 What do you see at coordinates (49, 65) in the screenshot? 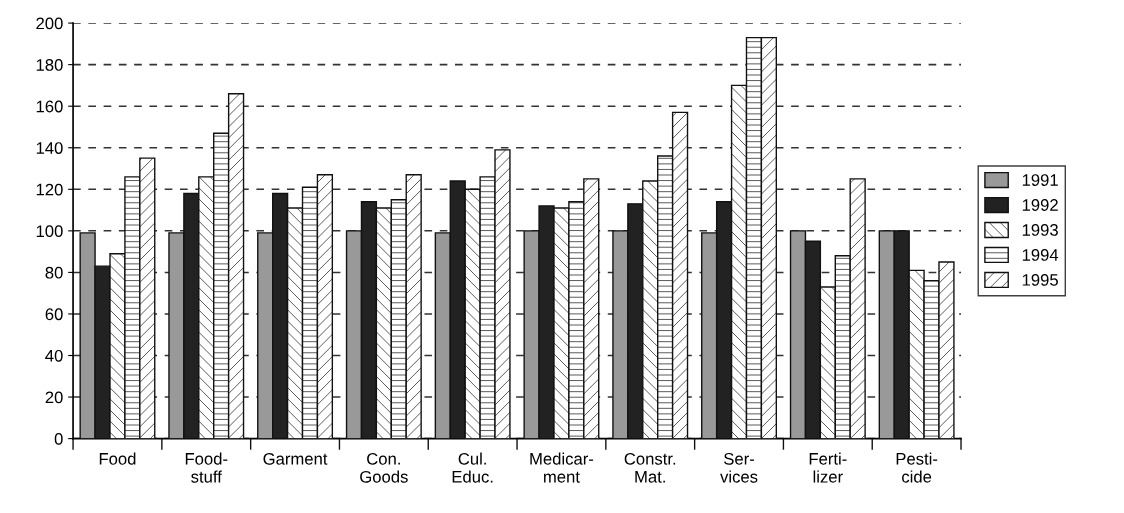
I see `y-tick-label: 180` at bounding box center [49, 65].